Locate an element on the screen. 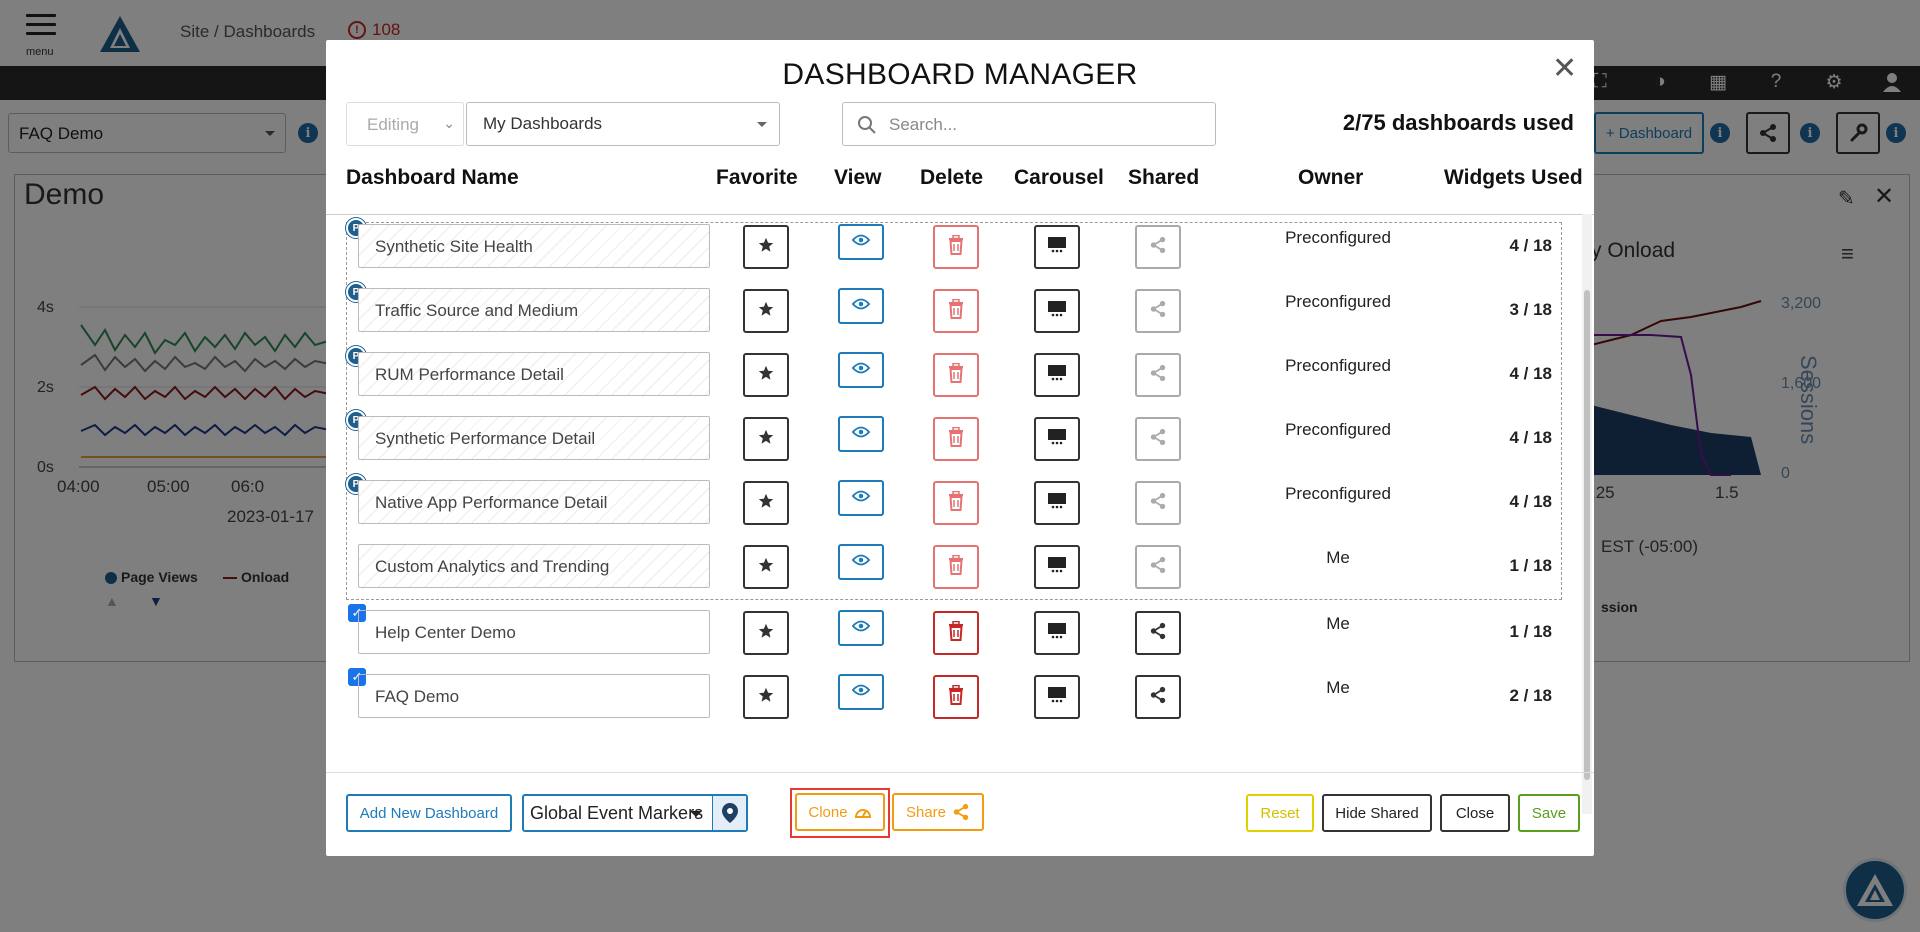  dashboard-name-field: RUM Performance Detail is located at coordinates (534, 374).